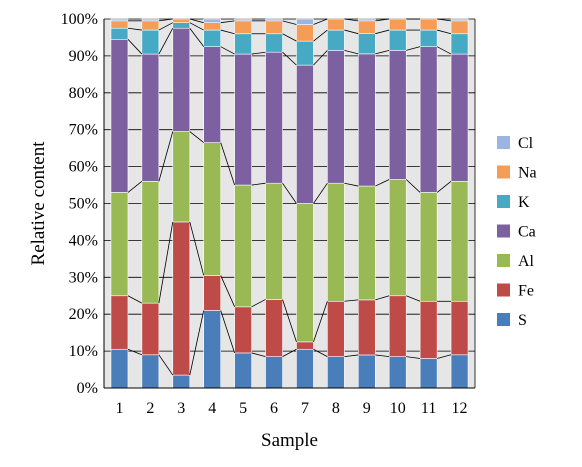 The image size is (582, 467). I want to click on x-tick-label: 8, so click(336, 408).